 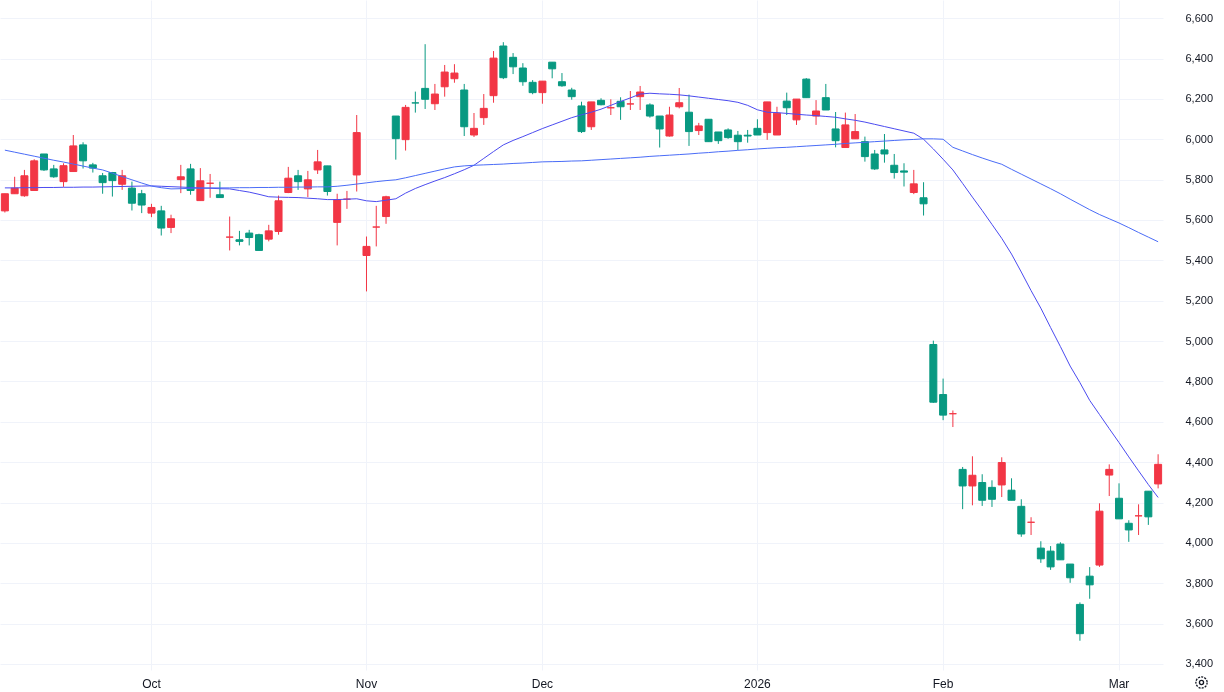 I want to click on y-tick-label: 4,400, so click(x=1199, y=461).